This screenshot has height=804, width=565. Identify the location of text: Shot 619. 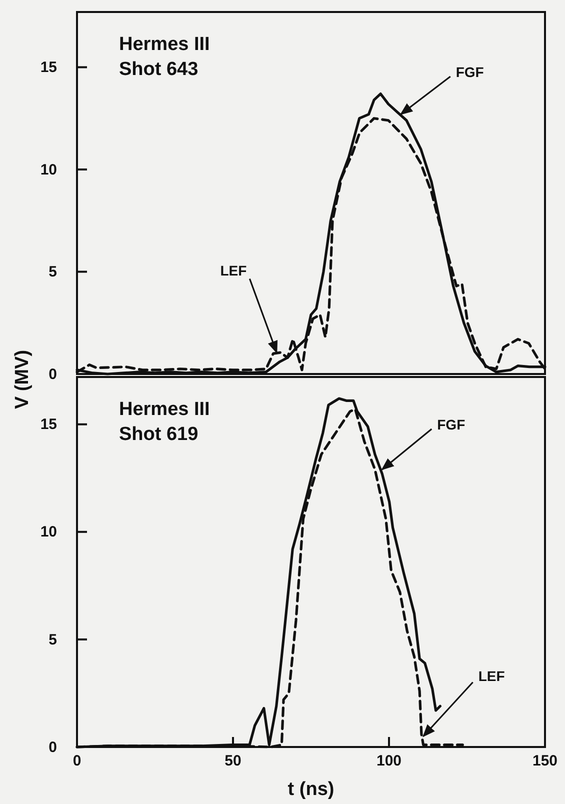
(158, 434).